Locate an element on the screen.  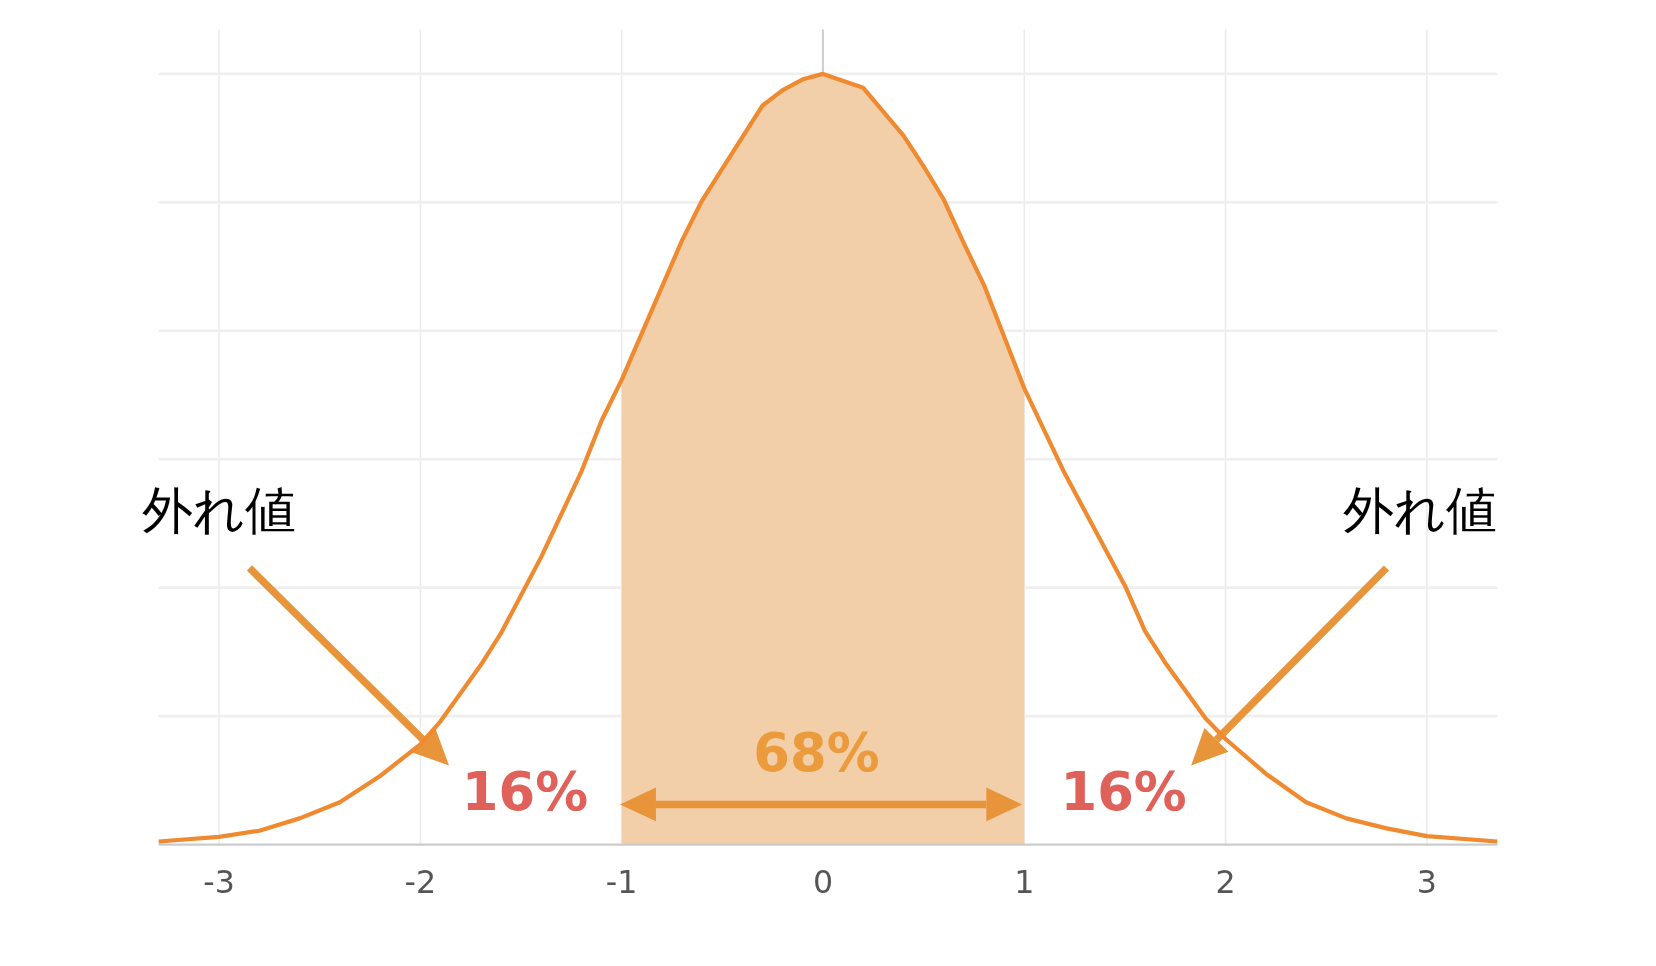
x-tick-label: 1 is located at coordinates (1024, 882).